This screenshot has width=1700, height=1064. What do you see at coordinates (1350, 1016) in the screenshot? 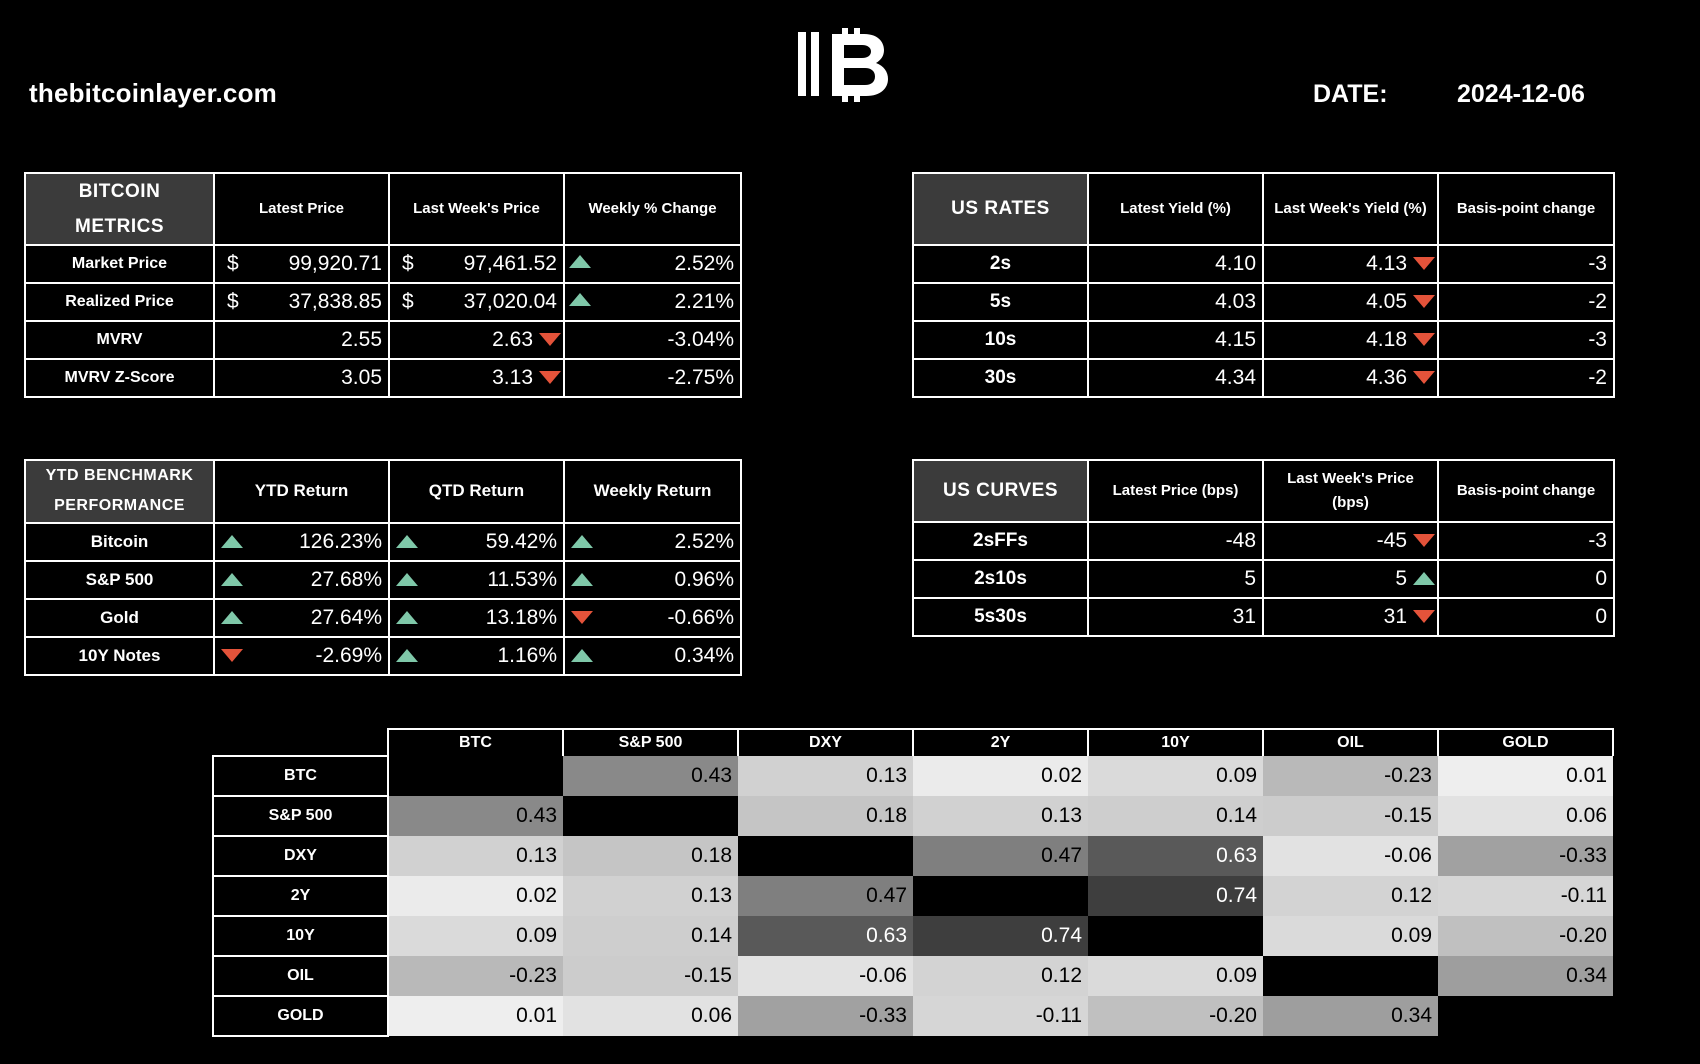
I see `correlation-cell: 0.34` at bounding box center [1350, 1016].